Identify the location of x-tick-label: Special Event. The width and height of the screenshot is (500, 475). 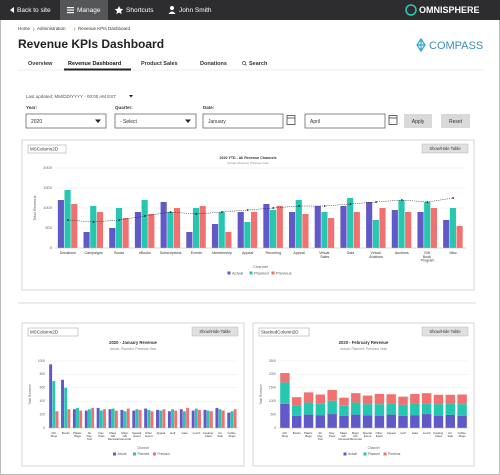
(137, 434).